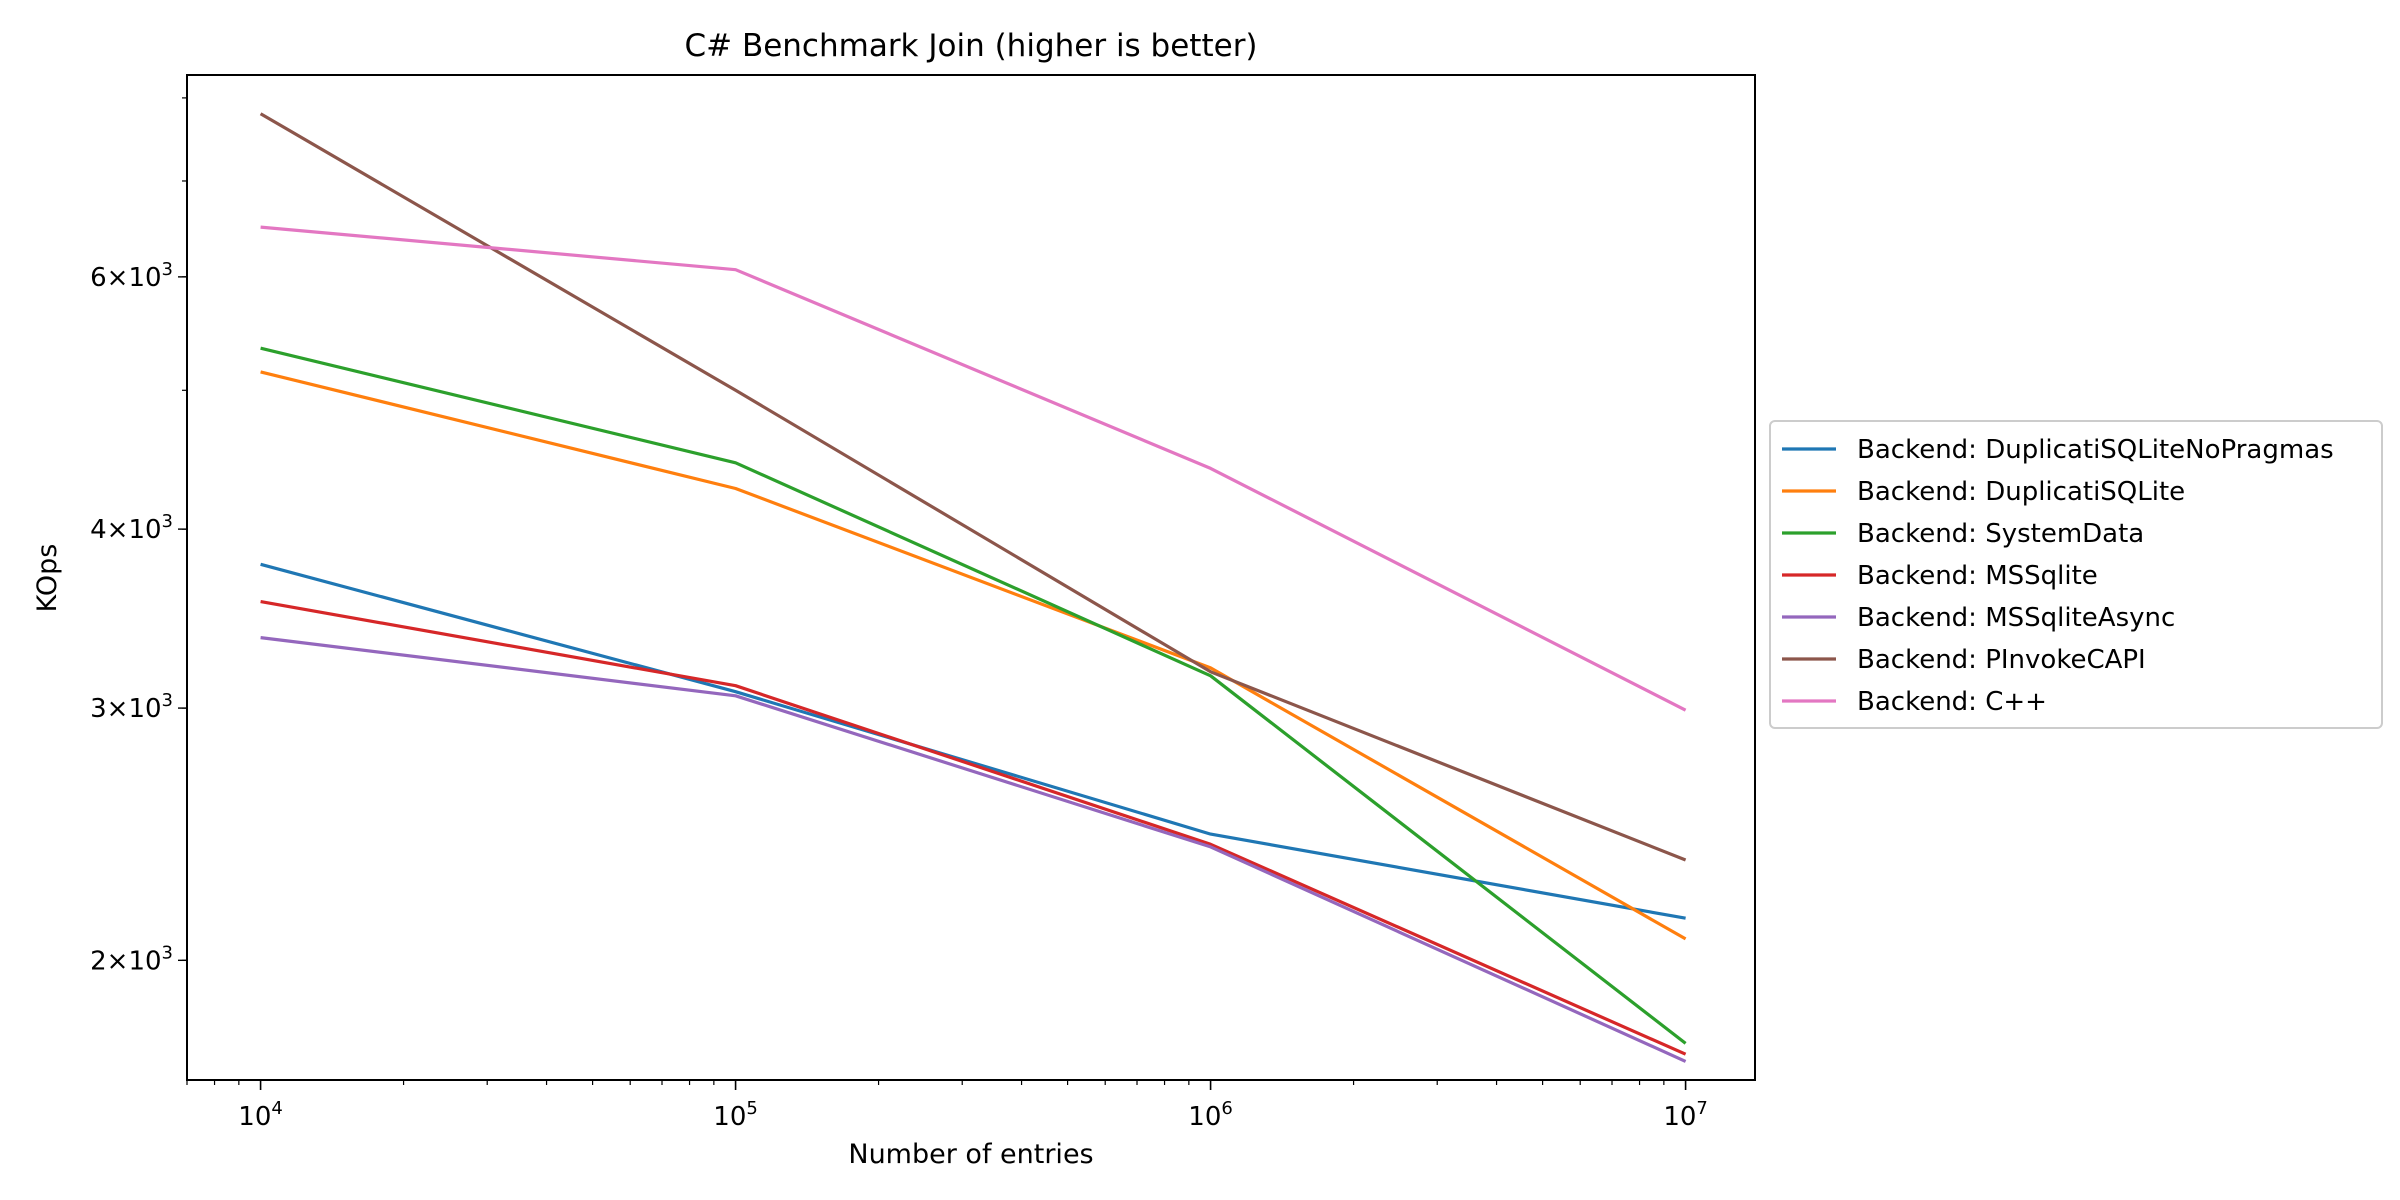  Describe the element at coordinates (2001, 660) in the screenshot. I see `legend-label: Backend: PInvokeCAPI` at that location.